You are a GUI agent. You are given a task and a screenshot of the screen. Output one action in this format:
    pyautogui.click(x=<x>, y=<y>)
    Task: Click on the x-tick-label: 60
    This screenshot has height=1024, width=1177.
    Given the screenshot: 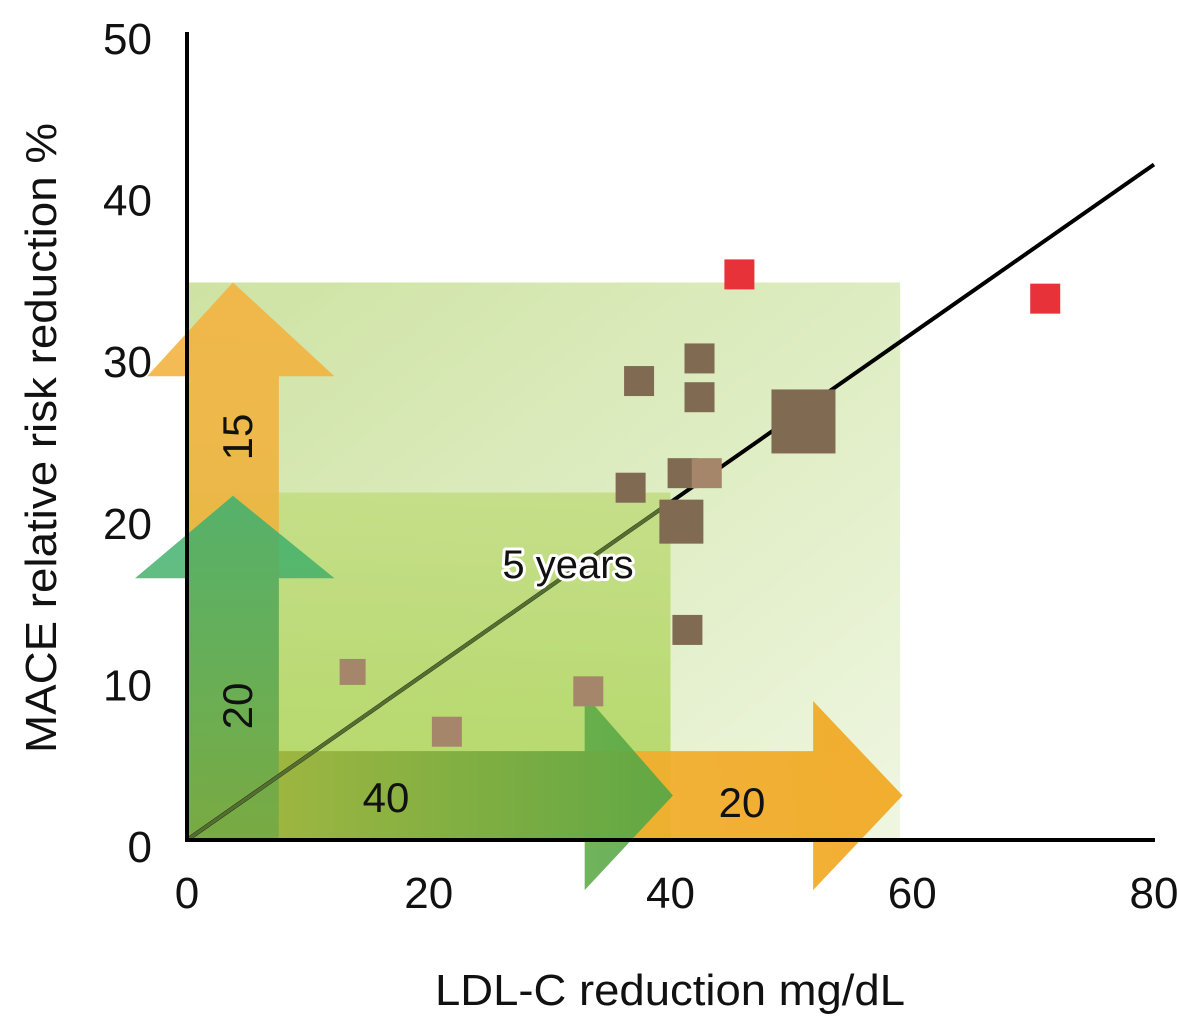 What is the action you would take?
    pyautogui.click(x=912, y=893)
    